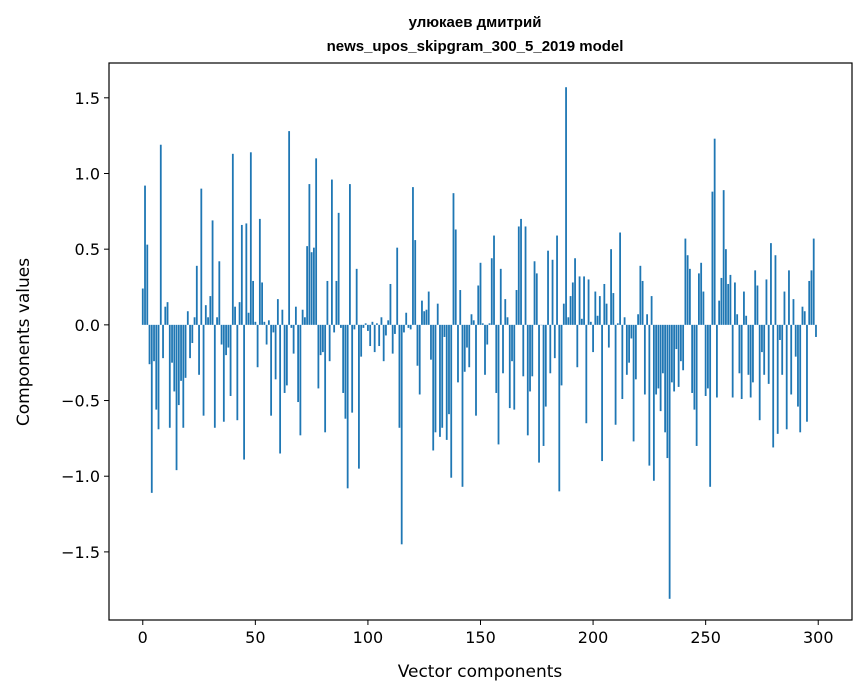 The width and height of the screenshot is (867, 696). I want to click on x-tick-label: 100, so click(368, 637).